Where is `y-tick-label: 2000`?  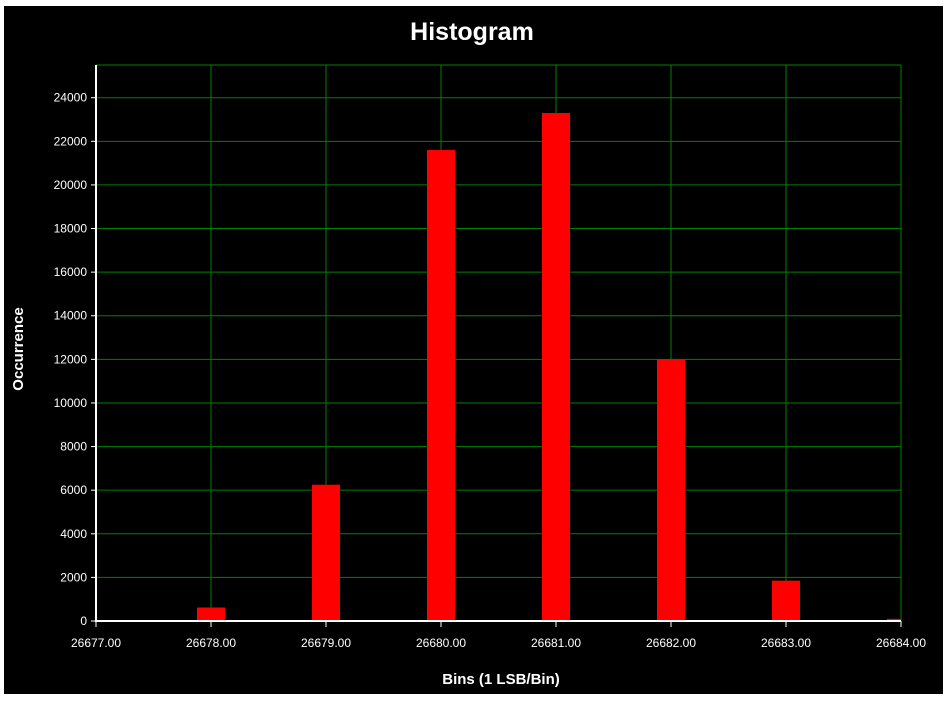
y-tick-label: 2000 is located at coordinates (73, 577).